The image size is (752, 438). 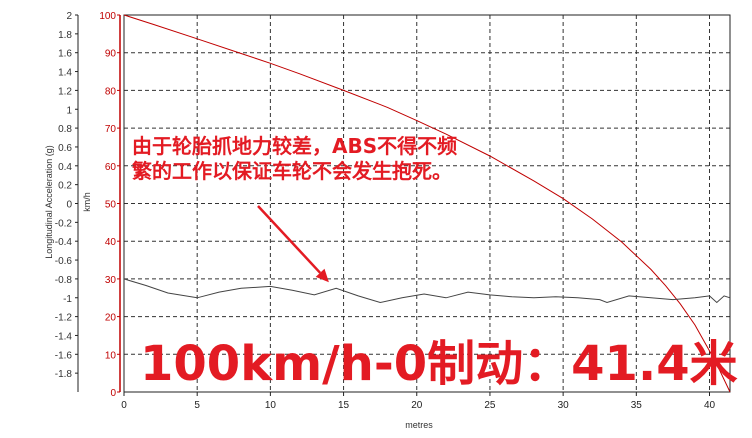 I want to click on left-tick-label: 0.8, so click(x=65, y=129).